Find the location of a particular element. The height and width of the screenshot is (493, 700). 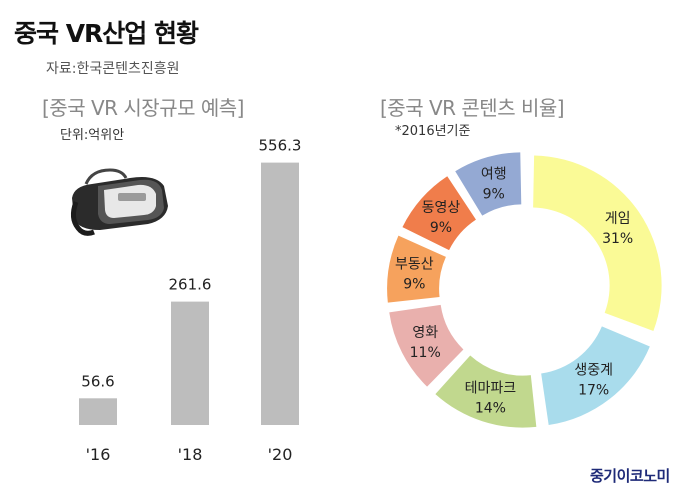

category-label: '18 is located at coordinates (190, 454).